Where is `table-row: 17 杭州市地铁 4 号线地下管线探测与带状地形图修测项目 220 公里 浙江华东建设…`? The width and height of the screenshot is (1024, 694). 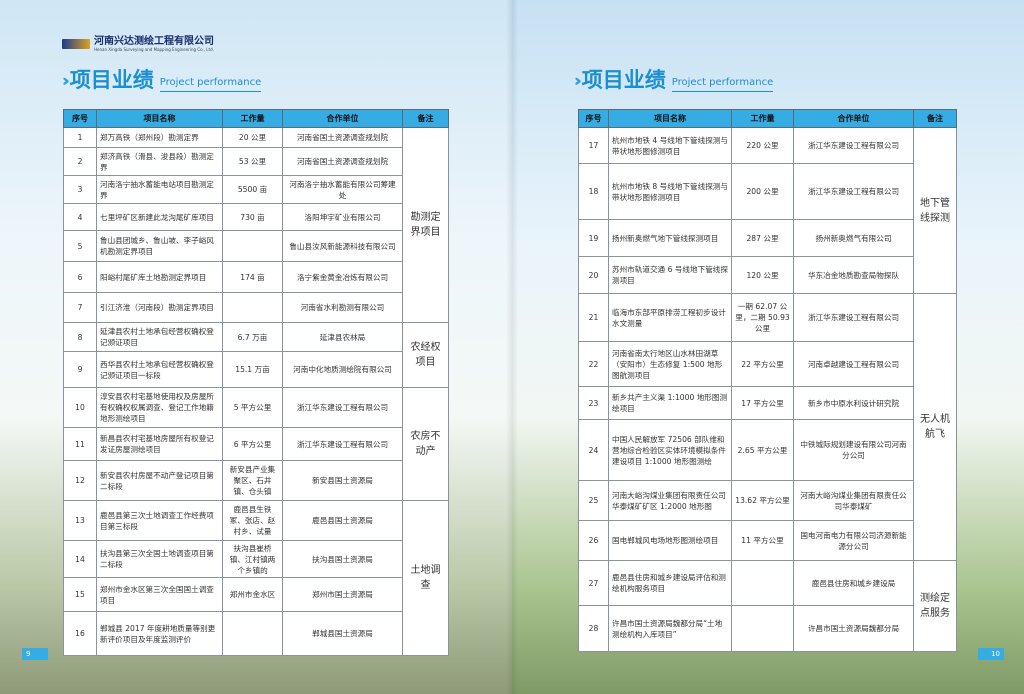
table-row: 17 杭州市地铁 4 号线地下管线探测与带状地形图修测项目 220 公里 浙江华东建设… is located at coordinates (767, 210).